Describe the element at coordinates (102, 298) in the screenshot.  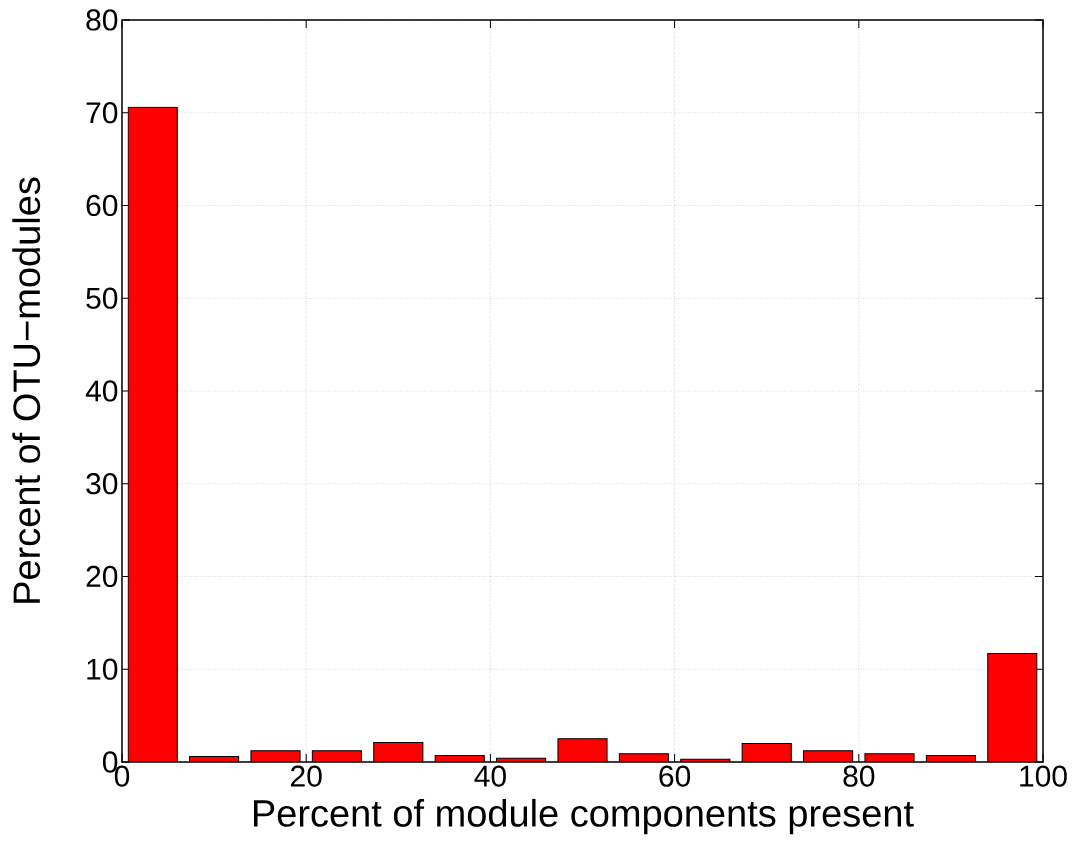
I see `y-tick-label: 50` at that location.